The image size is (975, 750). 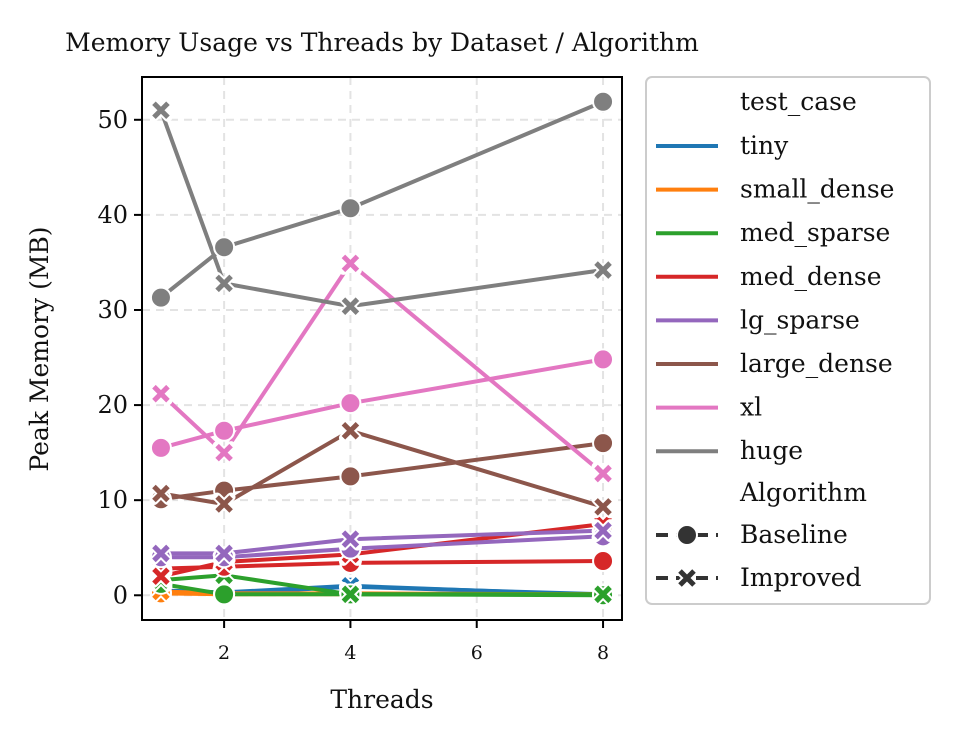 What do you see at coordinates (603, 561) in the screenshot?
I see `point-med_dense-baseline` at bounding box center [603, 561].